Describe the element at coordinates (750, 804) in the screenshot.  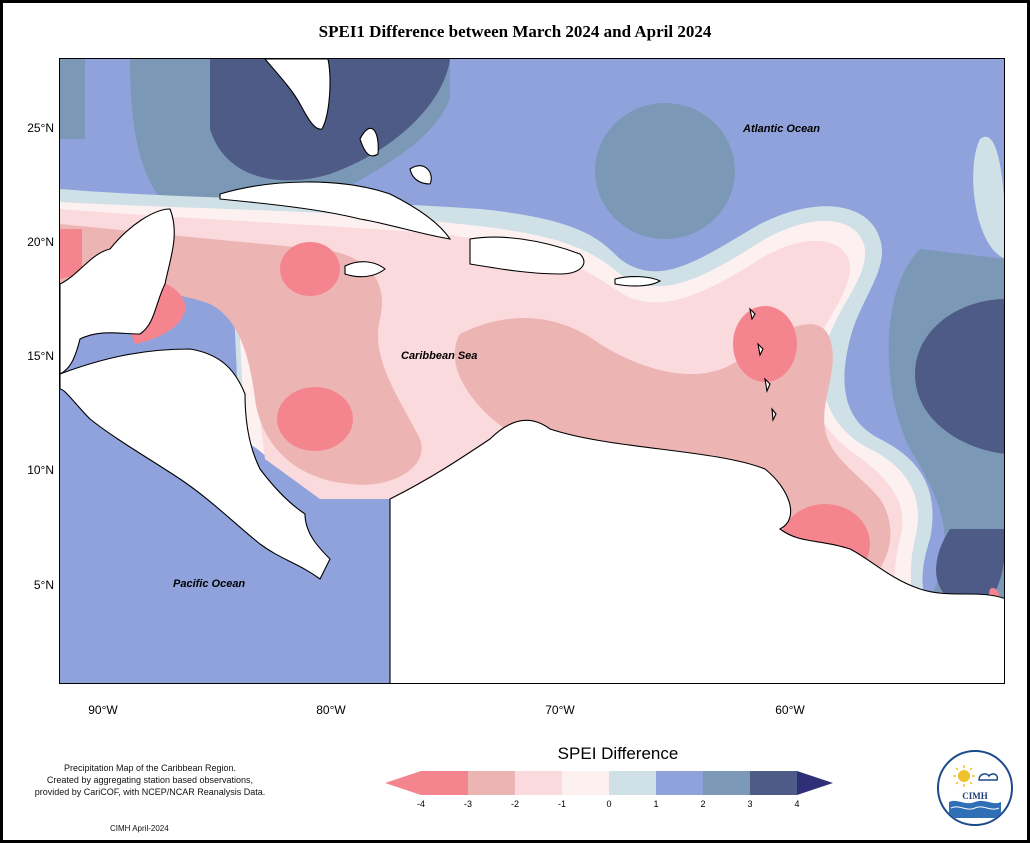
I see `legend-tick: 3` at that location.